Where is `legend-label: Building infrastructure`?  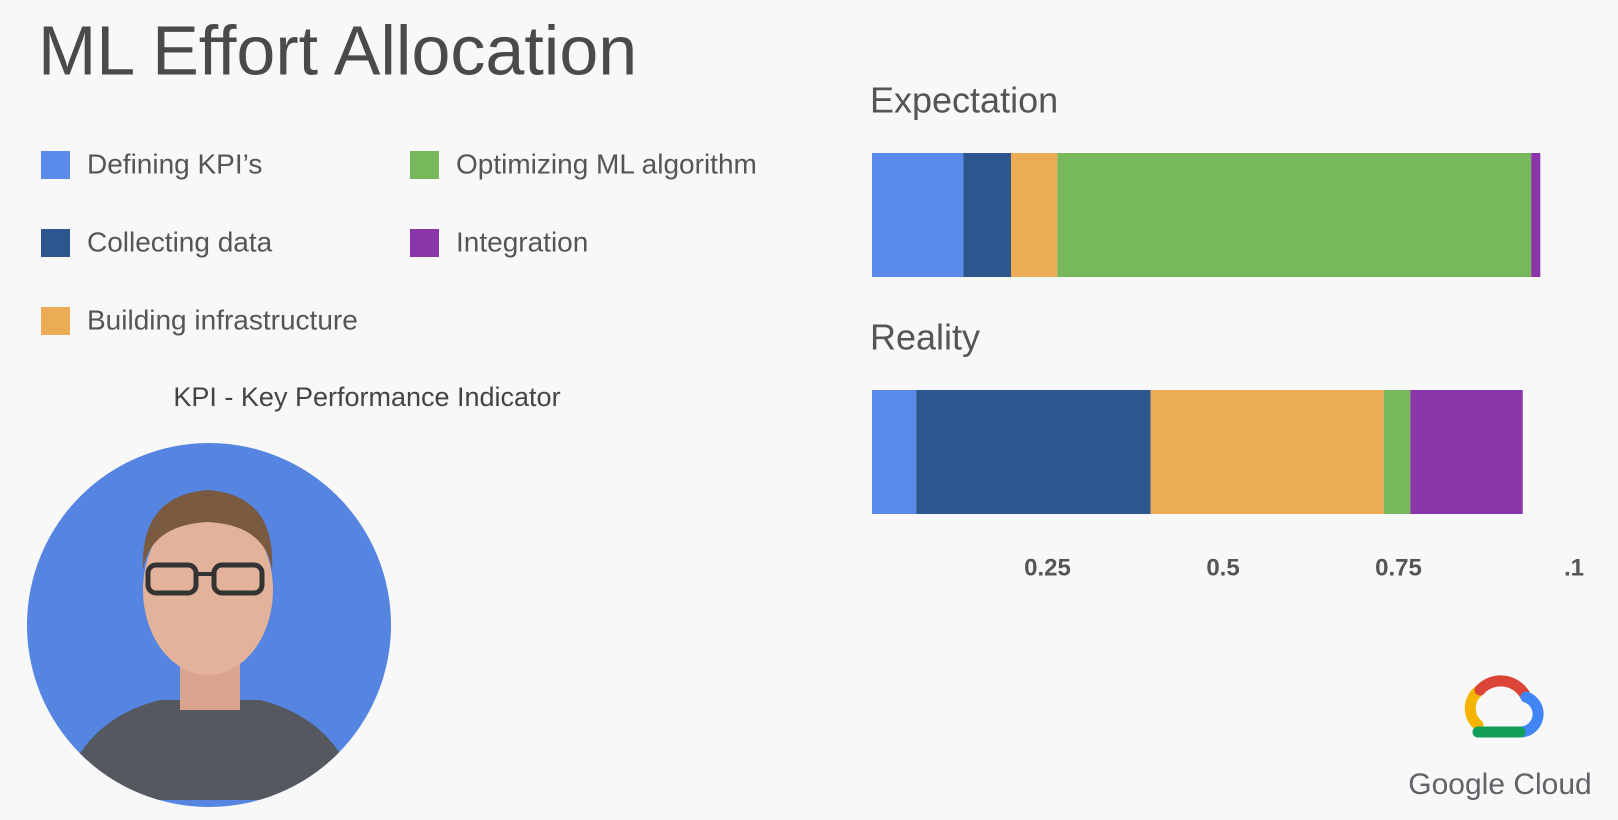 legend-label: Building infrastructure is located at coordinates (222, 319).